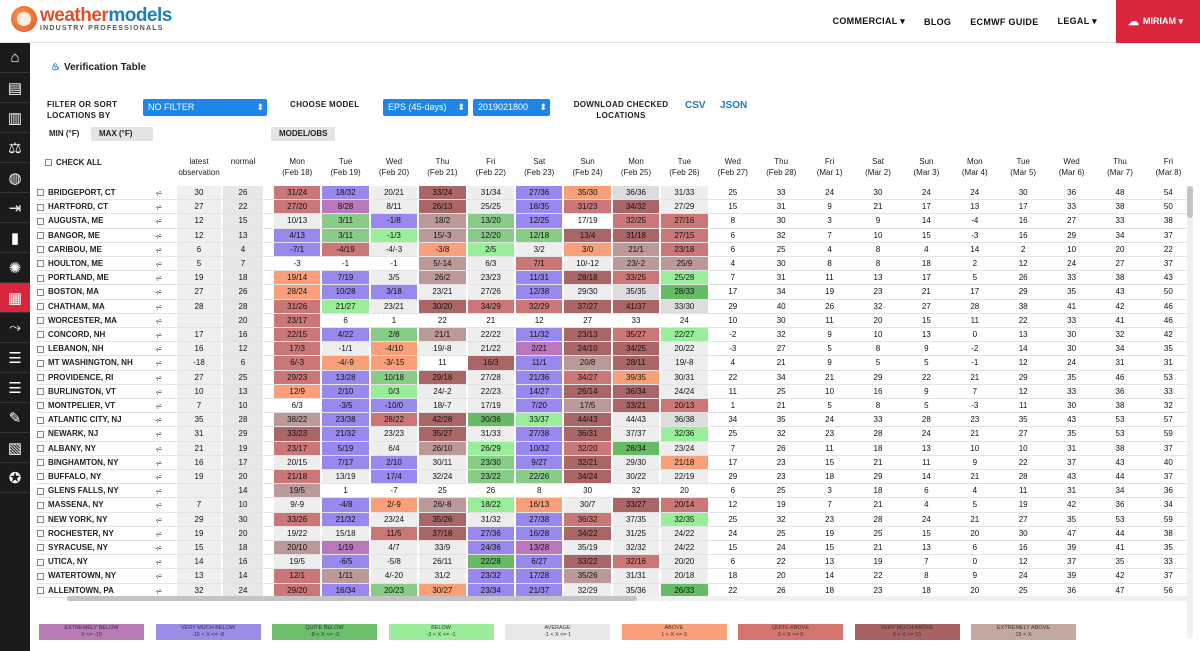  I want to click on tab-max: MAX (°F), so click(122, 134).